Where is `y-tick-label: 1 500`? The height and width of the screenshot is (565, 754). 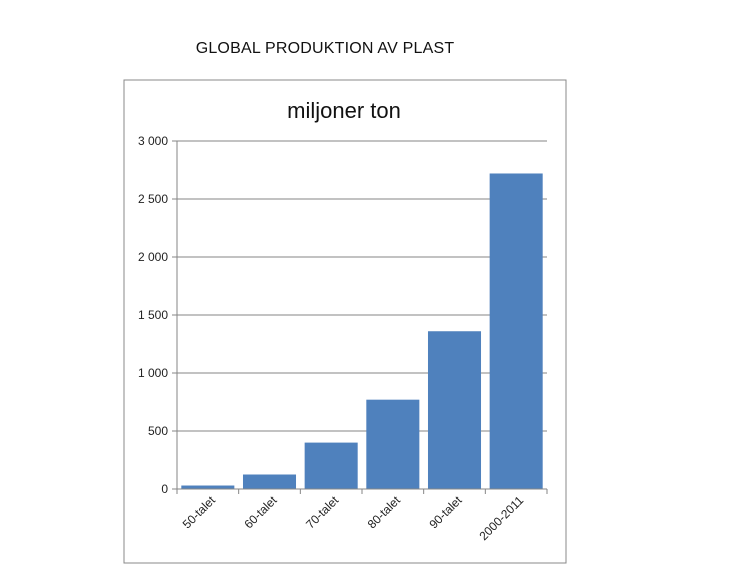 y-tick-label: 1 500 is located at coordinates (153, 315).